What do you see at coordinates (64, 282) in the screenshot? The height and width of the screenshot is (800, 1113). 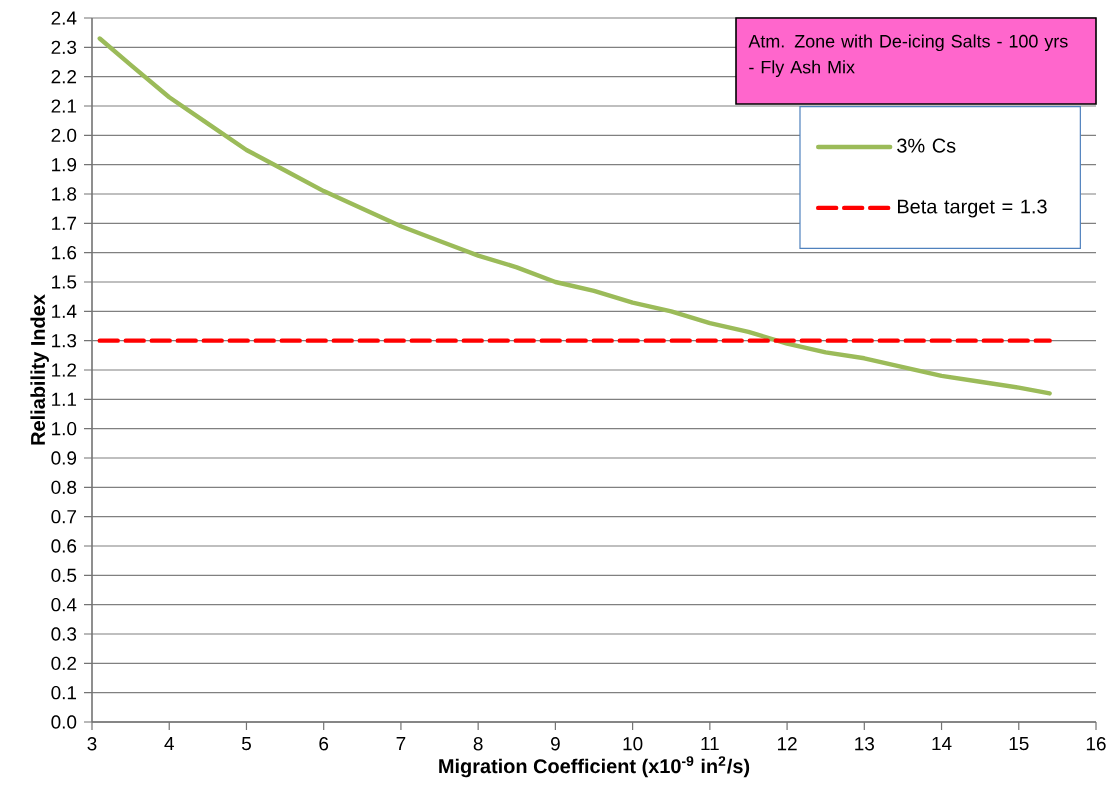 I see `y-tick-label: 1.5` at bounding box center [64, 282].